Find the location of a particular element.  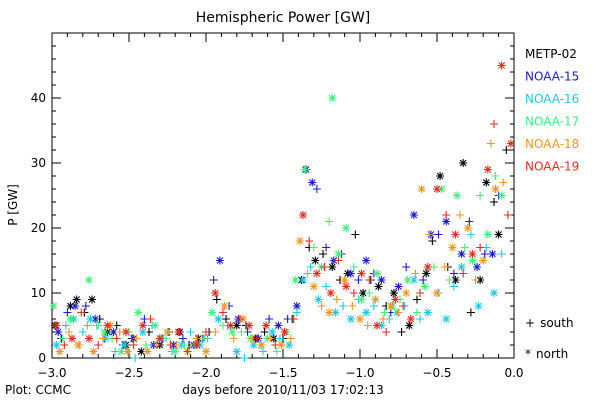

marker-legend-north: * north is located at coordinates (546, 354).